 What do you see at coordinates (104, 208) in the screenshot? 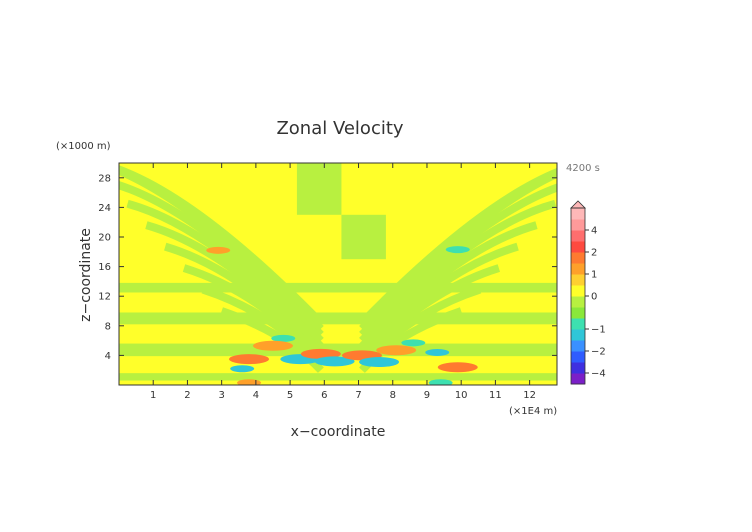
I see `y-tick-label: 24` at bounding box center [104, 208].